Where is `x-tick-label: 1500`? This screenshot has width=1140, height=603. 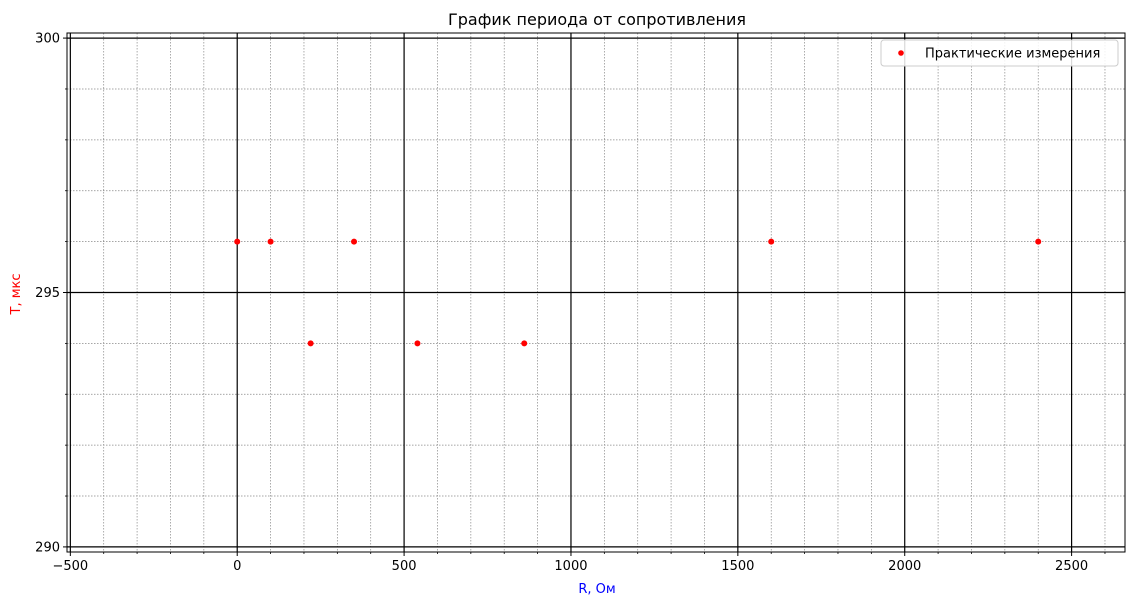 x-tick-label: 1500 is located at coordinates (737, 566).